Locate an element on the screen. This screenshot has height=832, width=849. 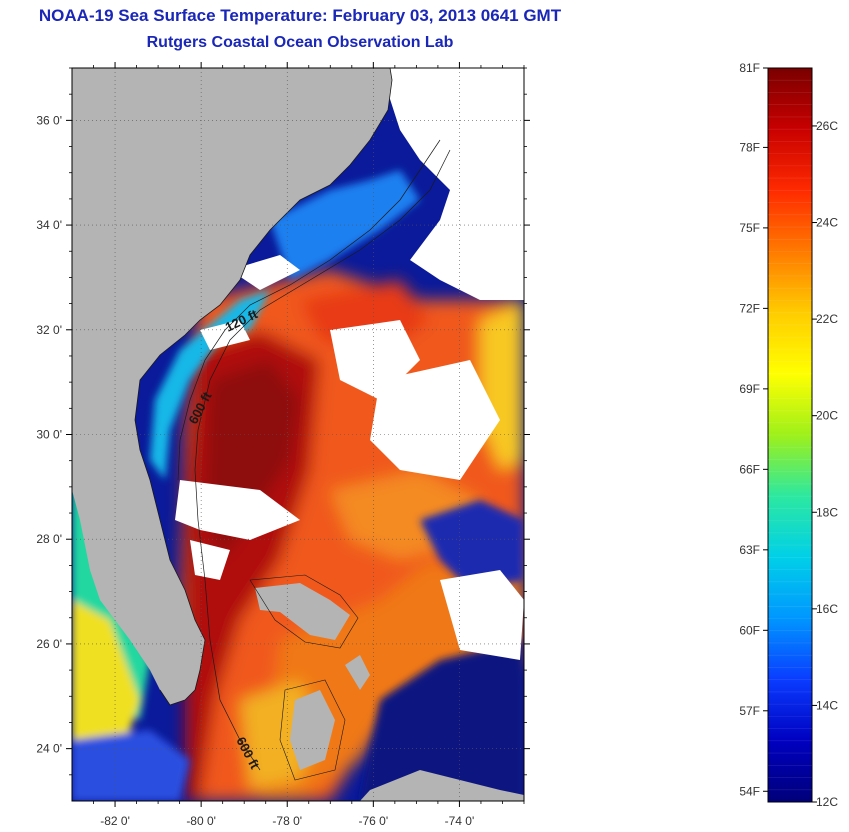
colorbar-scale is located at coordinates (790, 435).